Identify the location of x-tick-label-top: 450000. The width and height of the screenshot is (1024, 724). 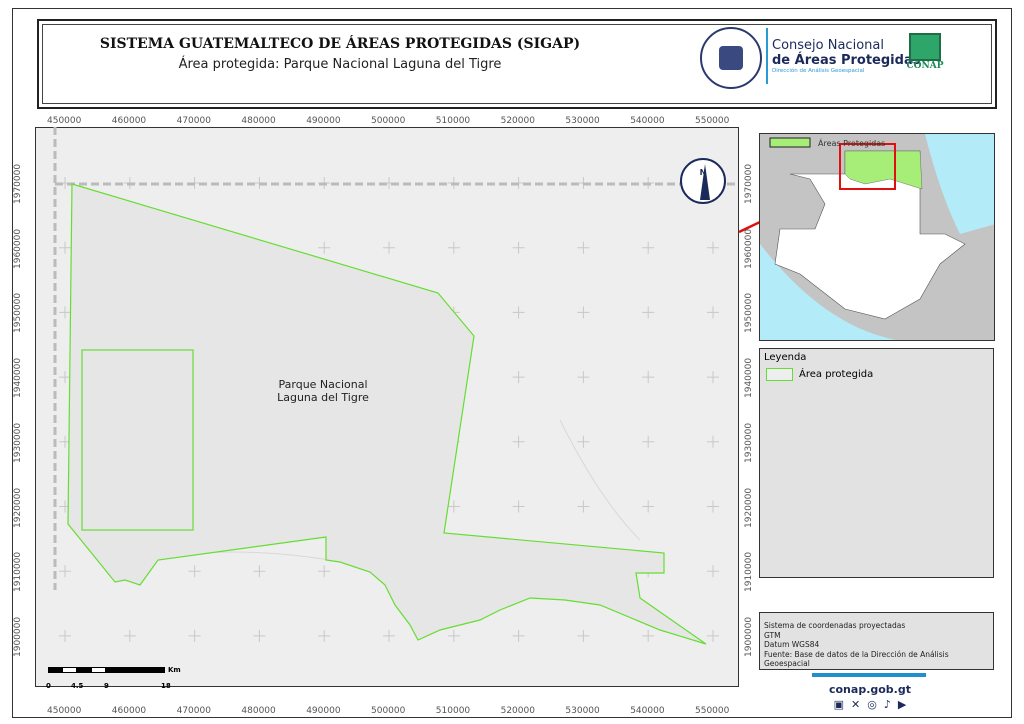
(64, 121).